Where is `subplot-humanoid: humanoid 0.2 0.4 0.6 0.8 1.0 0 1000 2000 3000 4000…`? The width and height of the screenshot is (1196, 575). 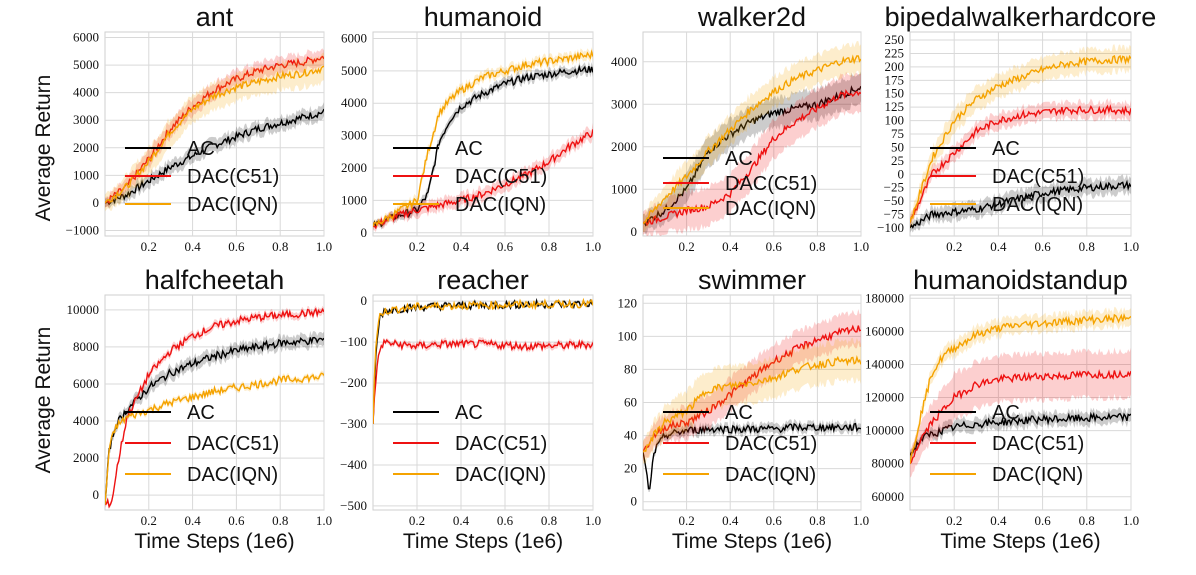
subplot-humanoid: humanoid 0.2 0.4 0.6 0.8 1.0 0 1000 2000 3000 4000… is located at coordinates (471, 128).